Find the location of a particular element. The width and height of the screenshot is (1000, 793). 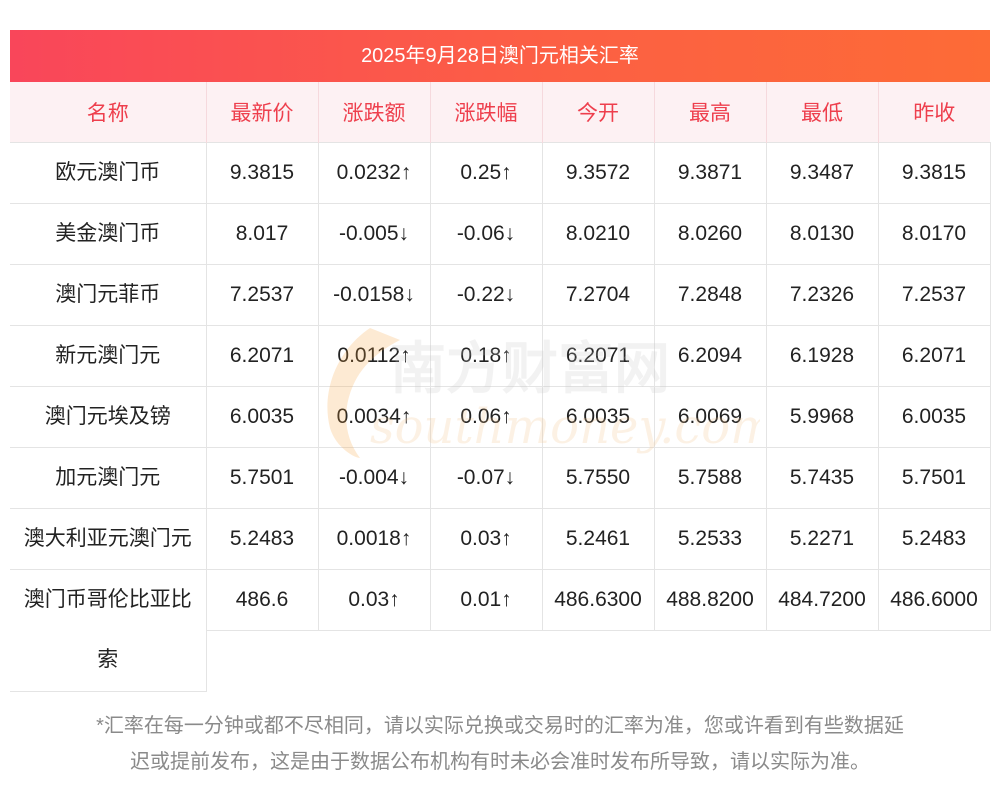

row-change: 0.0018↑ is located at coordinates (374, 539).